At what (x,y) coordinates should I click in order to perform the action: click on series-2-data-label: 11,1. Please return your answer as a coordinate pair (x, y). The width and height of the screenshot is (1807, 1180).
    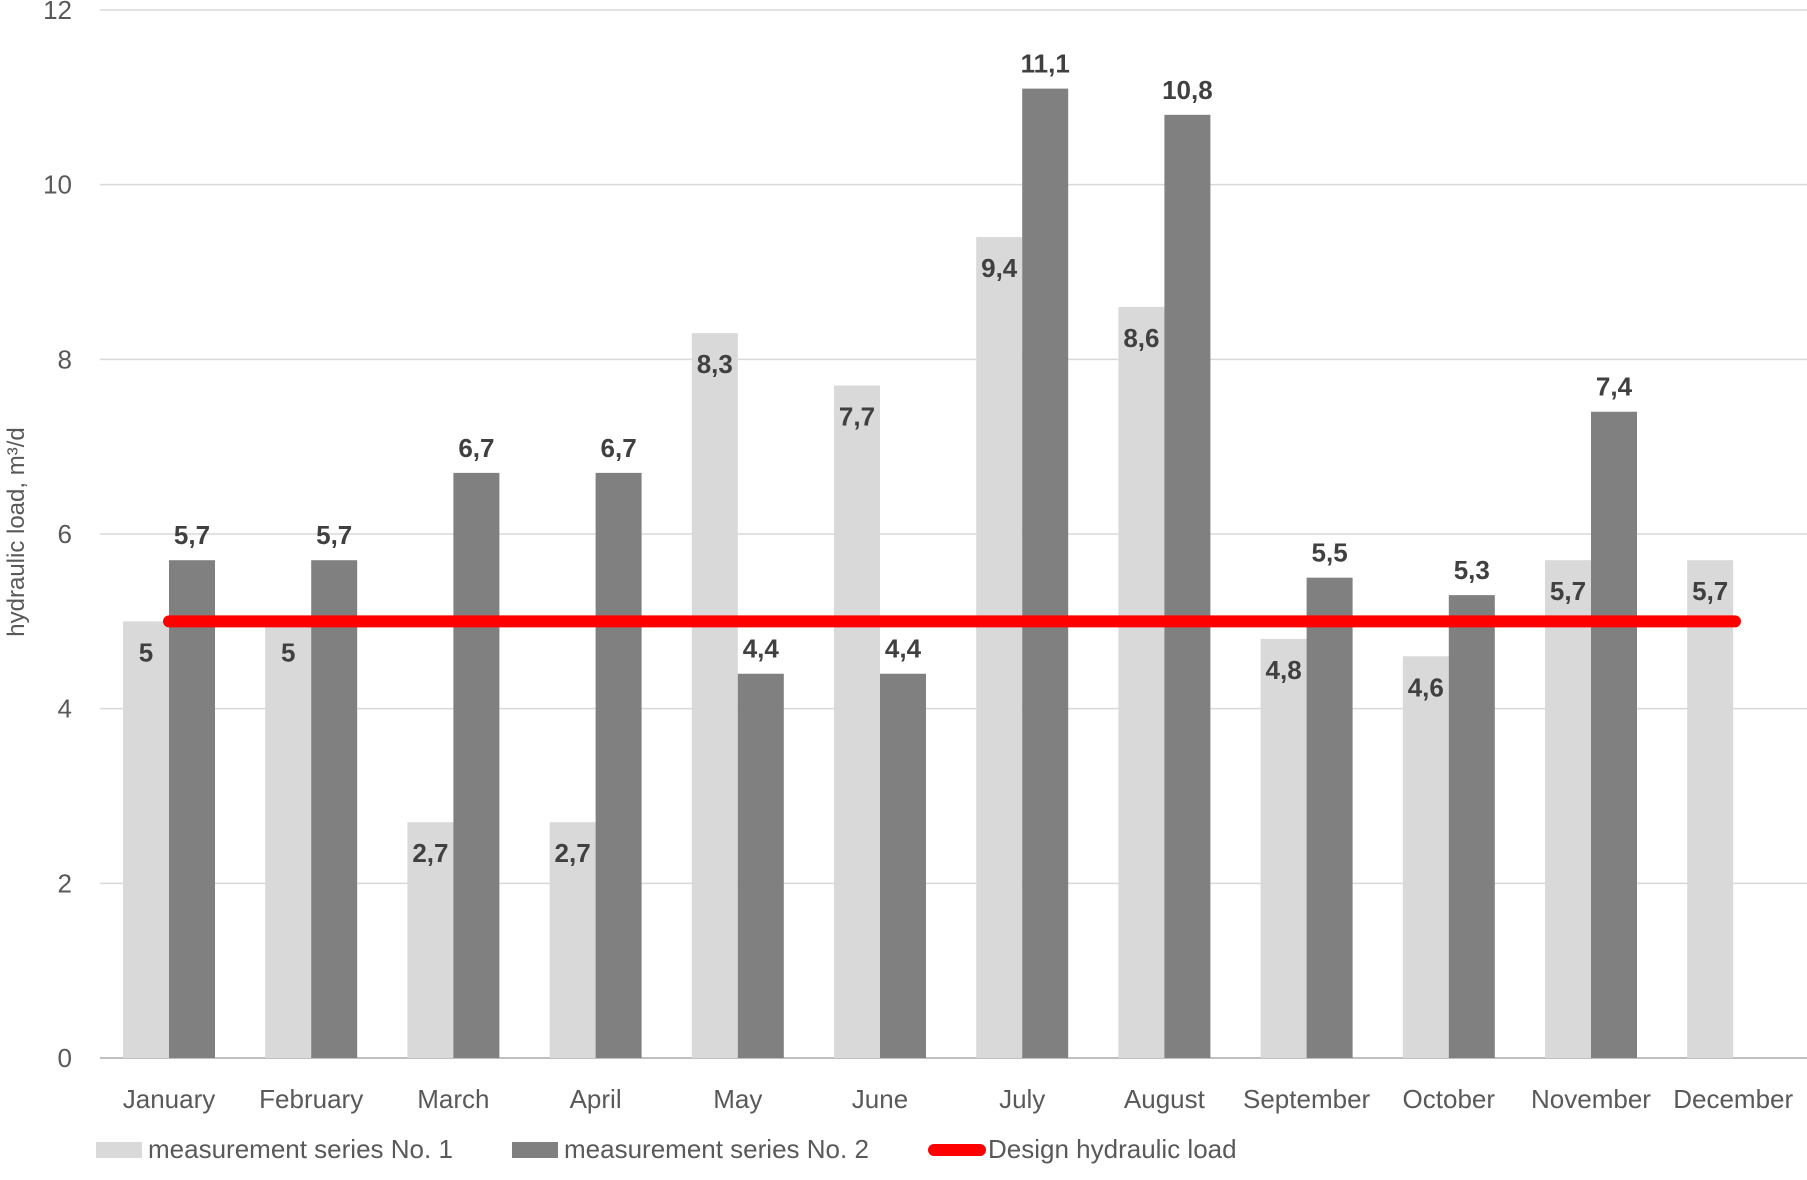
    Looking at the image, I should click on (1045, 64).